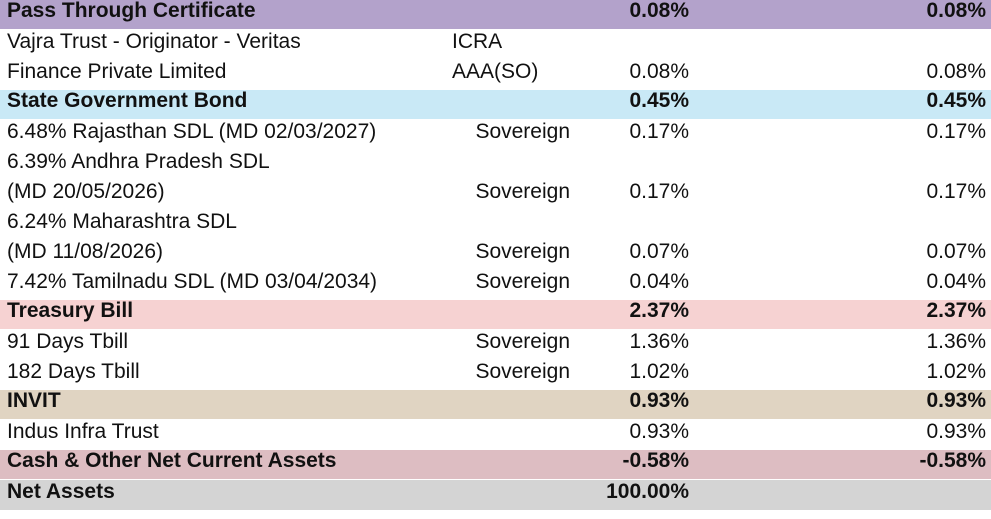 The height and width of the screenshot is (519, 991). I want to click on row-percent-nav: 0.45%, so click(659, 101).